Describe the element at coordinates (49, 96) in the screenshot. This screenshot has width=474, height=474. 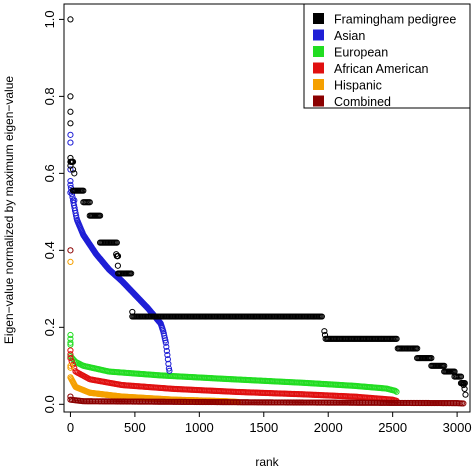
I see `y-tick-label: 0.8` at that location.